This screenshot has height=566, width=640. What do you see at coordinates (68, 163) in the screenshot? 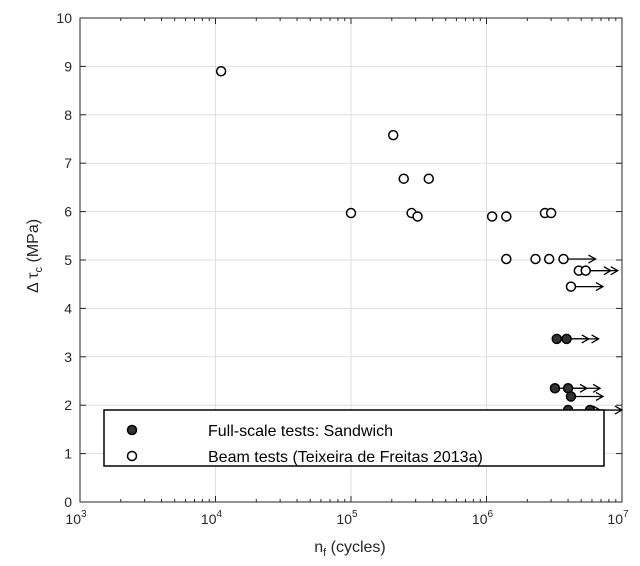
I see `y-tick-label-7: 7` at bounding box center [68, 163].